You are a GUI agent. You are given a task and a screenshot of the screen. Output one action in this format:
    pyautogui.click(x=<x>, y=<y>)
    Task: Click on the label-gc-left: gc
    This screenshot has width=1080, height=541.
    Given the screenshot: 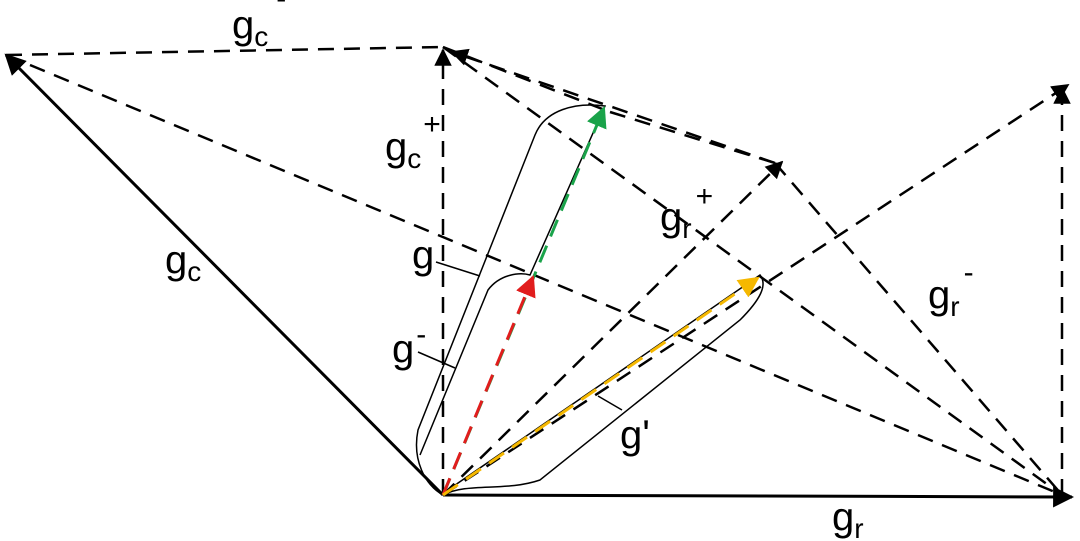 What is the action you would take?
    pyautogui.click(x=183, y=262)
    